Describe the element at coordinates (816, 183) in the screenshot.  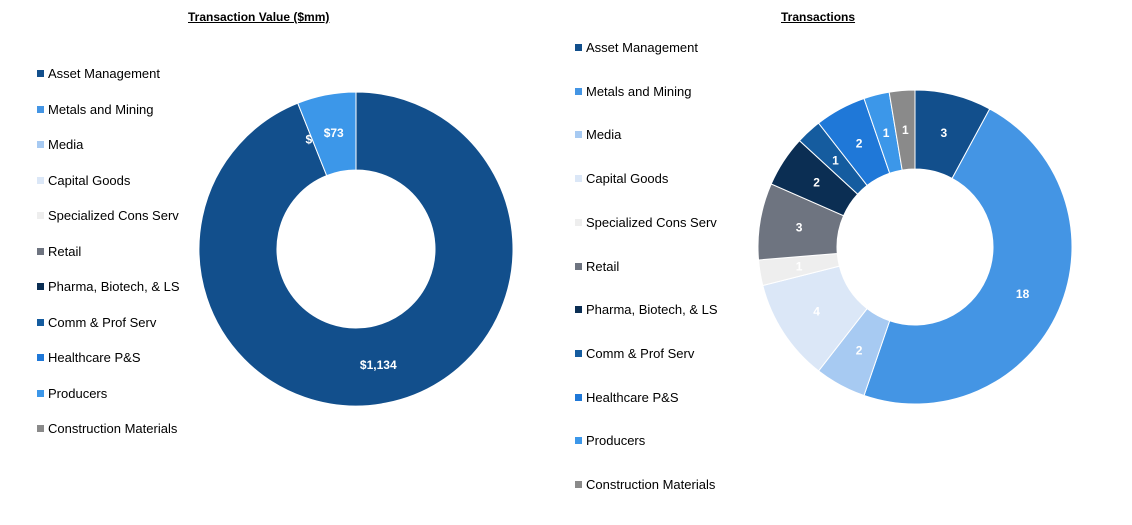
I see `data-label-pharma-biotech-ls: 2` at that location.